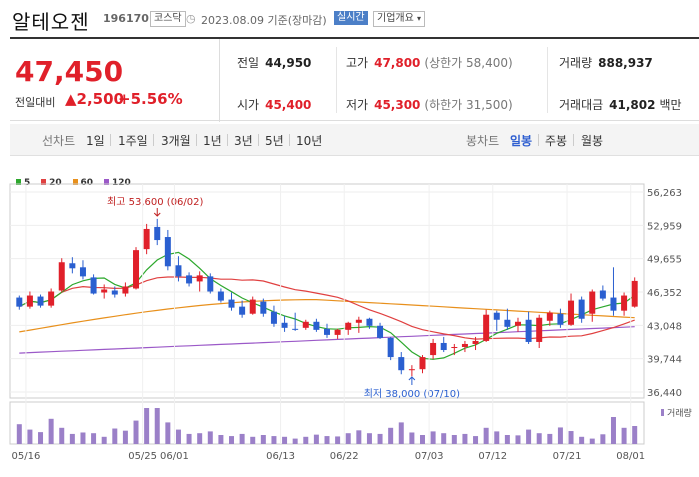 This screenshot has width=699, height=477. What do you see at coordinates (327, 340) in the screenshot?
I see `ma-line-ma120` at bounding box center [327, 340].